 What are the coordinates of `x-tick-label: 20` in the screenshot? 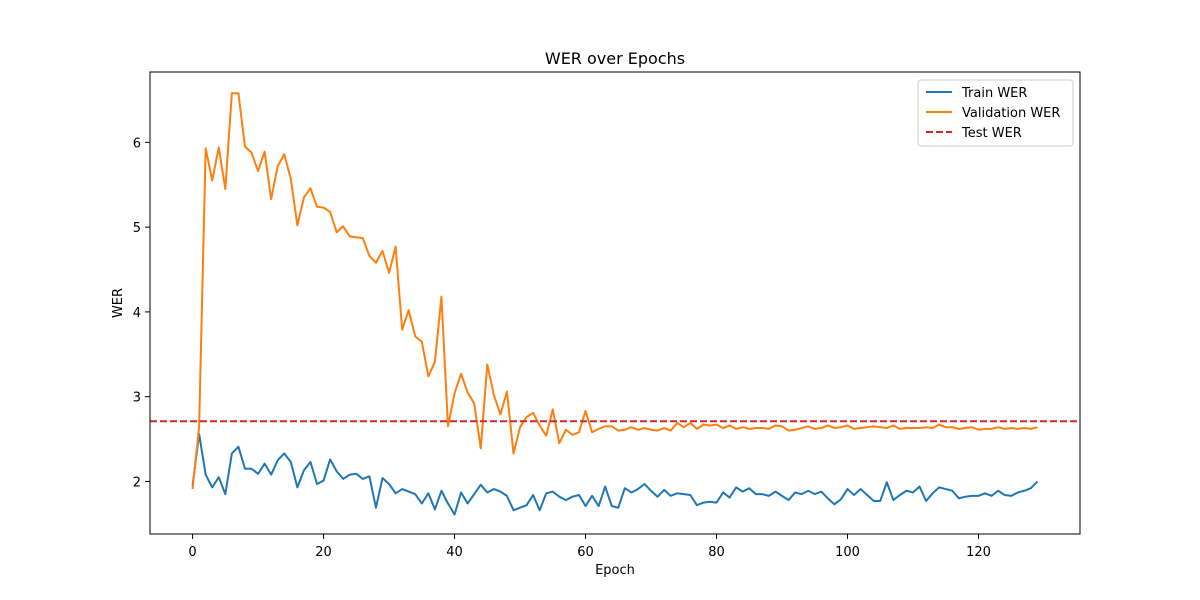 It's located at (323, 552).